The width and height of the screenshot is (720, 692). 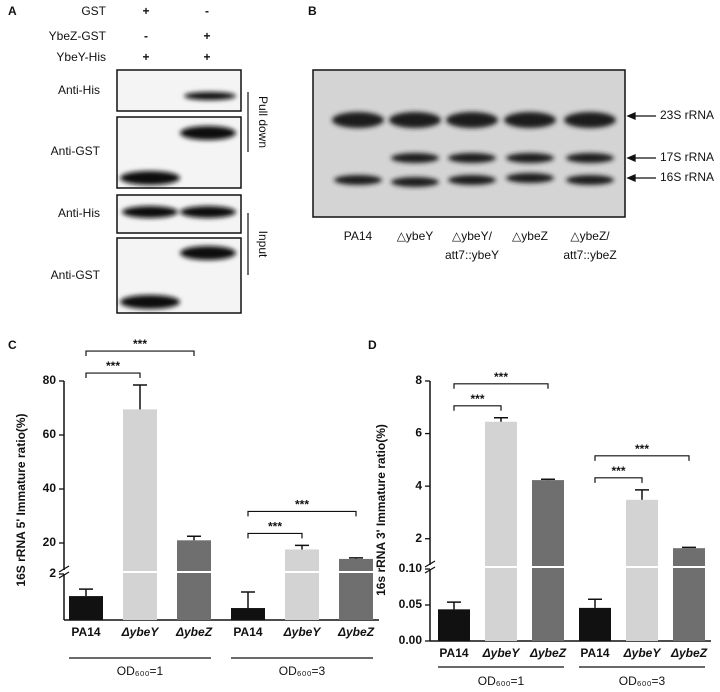 I want to click on lane-label: △ybeZ, so click(x=530, y=236).